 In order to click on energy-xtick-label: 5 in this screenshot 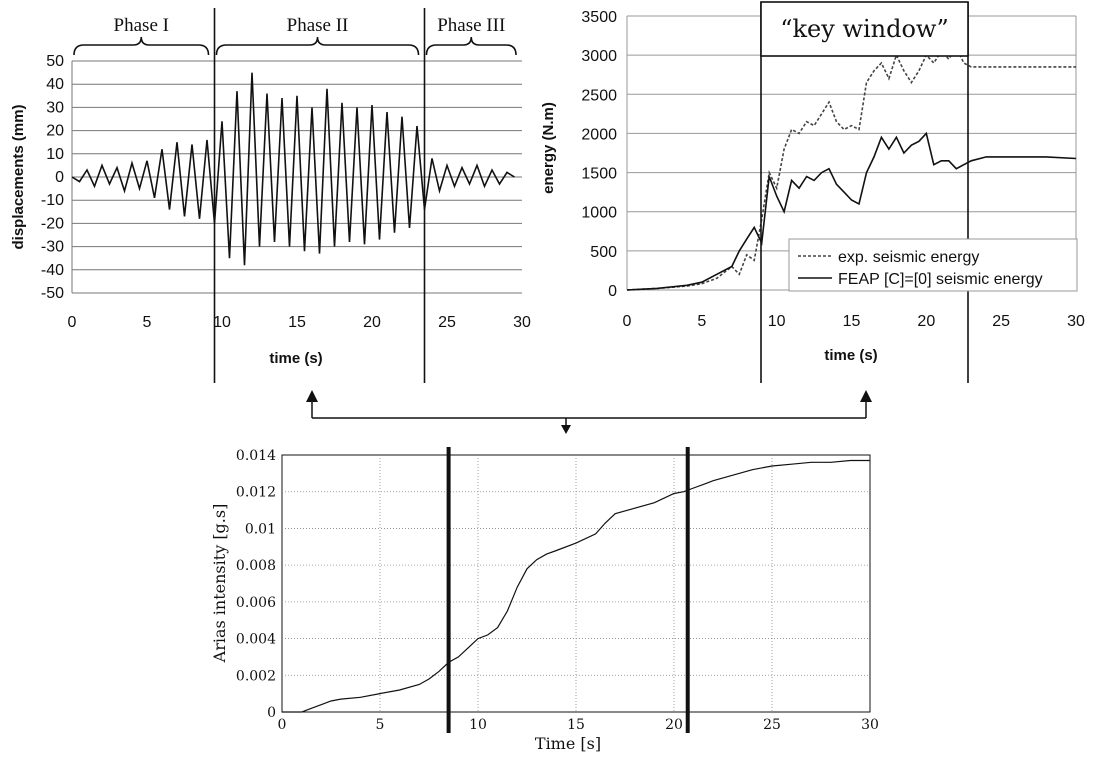, I will do `click(701, 321)`.